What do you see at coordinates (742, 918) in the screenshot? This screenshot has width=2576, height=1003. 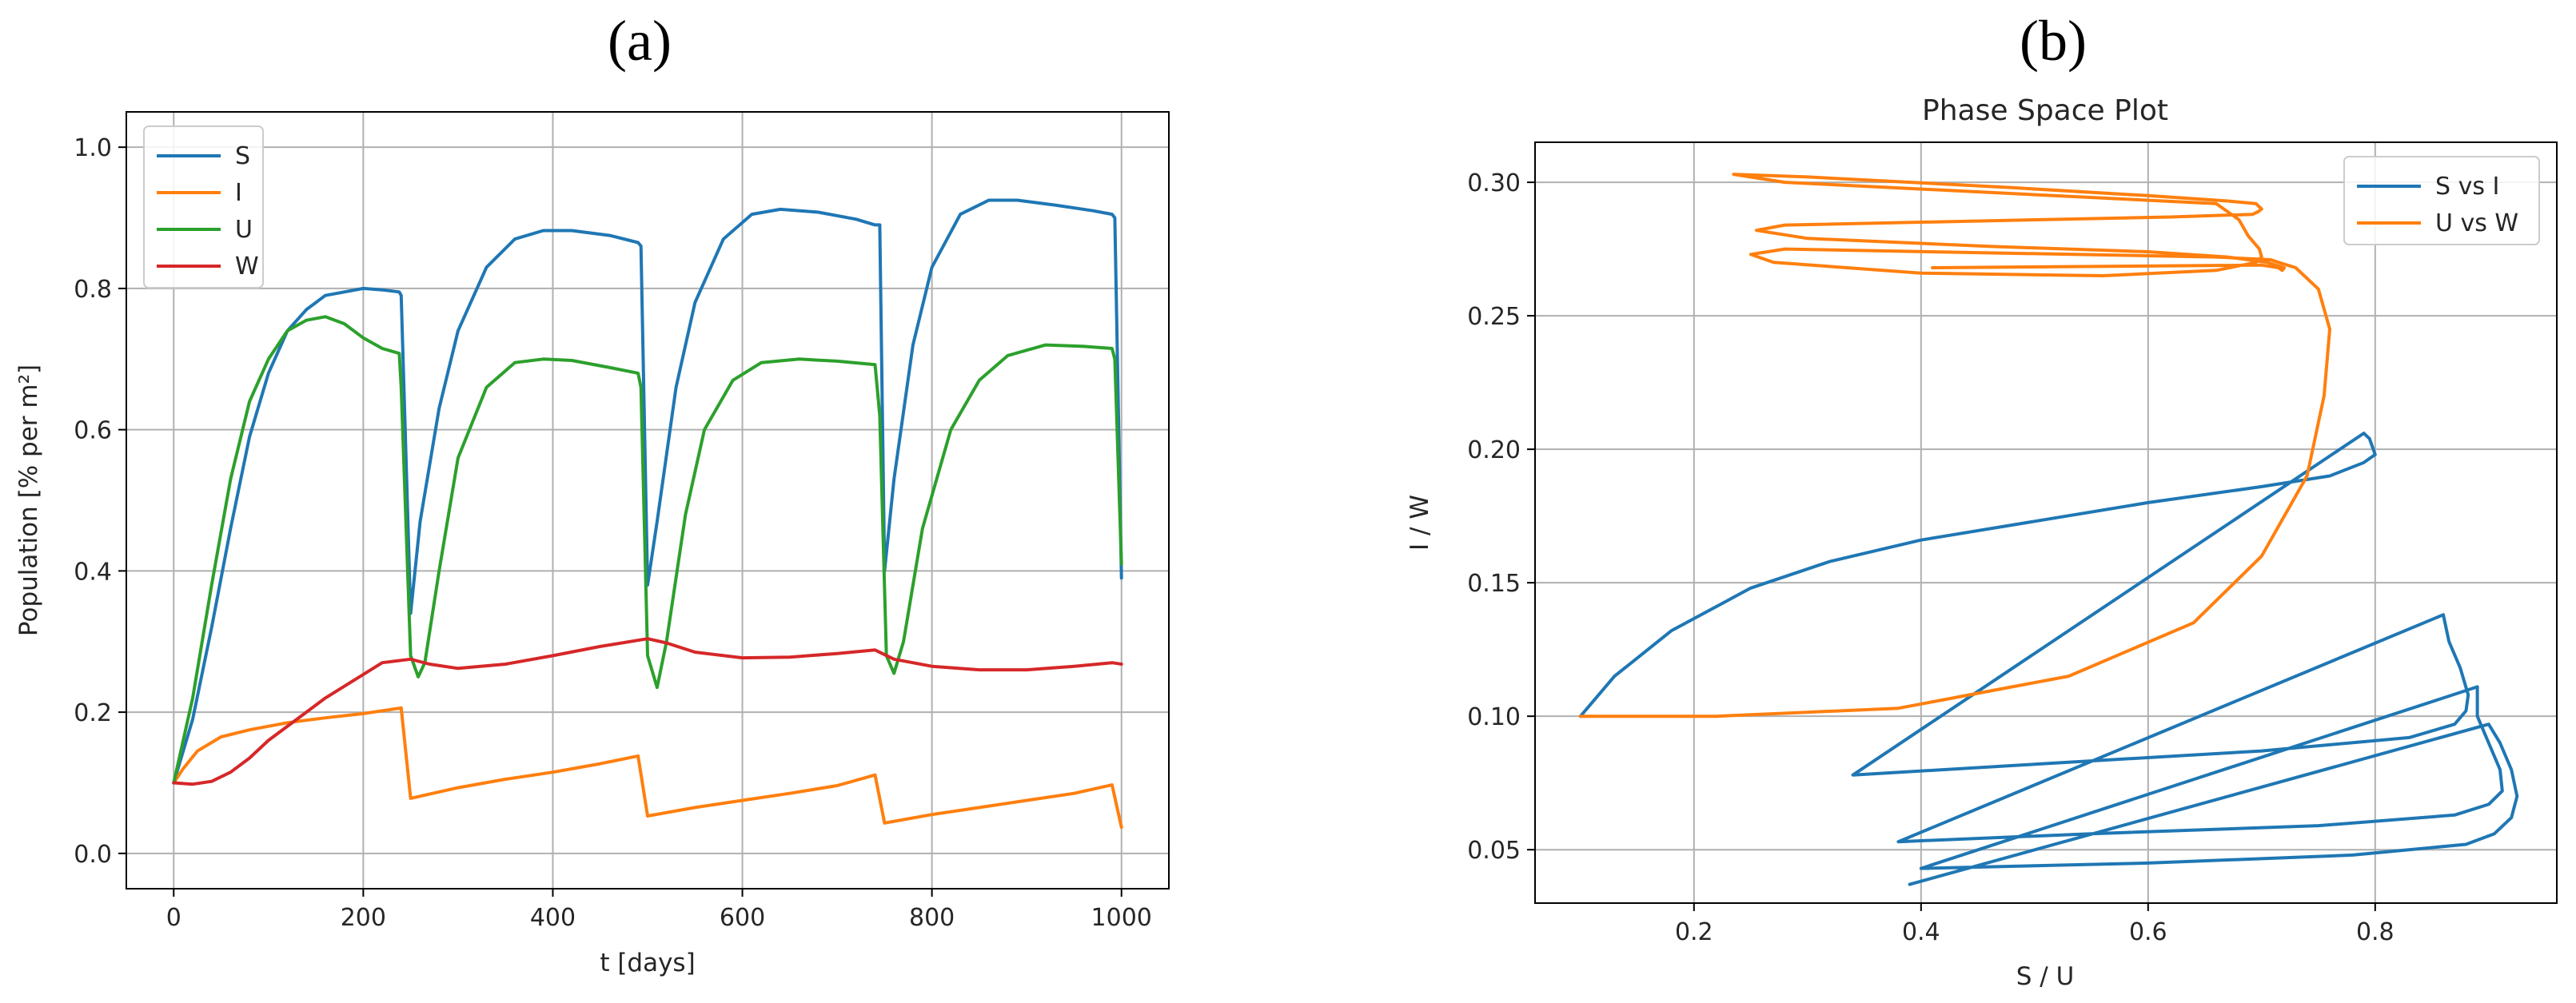 I see `x-tick-label: 600` at bounding box center [742, 918].